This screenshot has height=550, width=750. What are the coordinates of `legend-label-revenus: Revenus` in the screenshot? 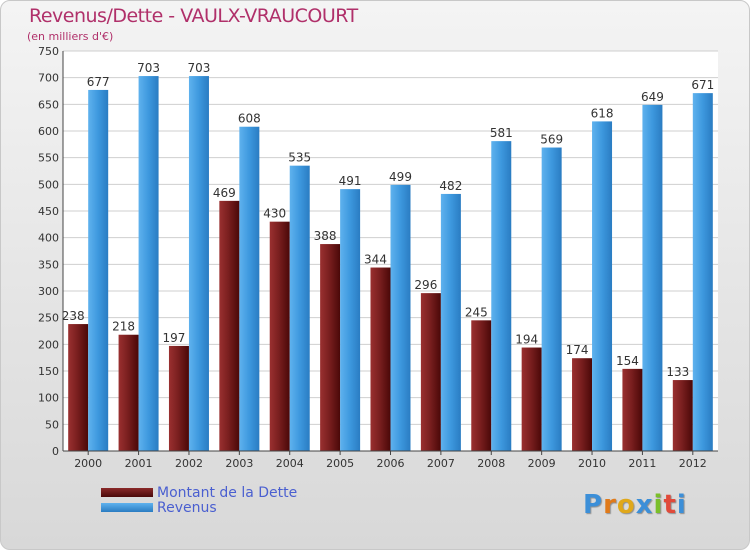 It's located at (187, 507).